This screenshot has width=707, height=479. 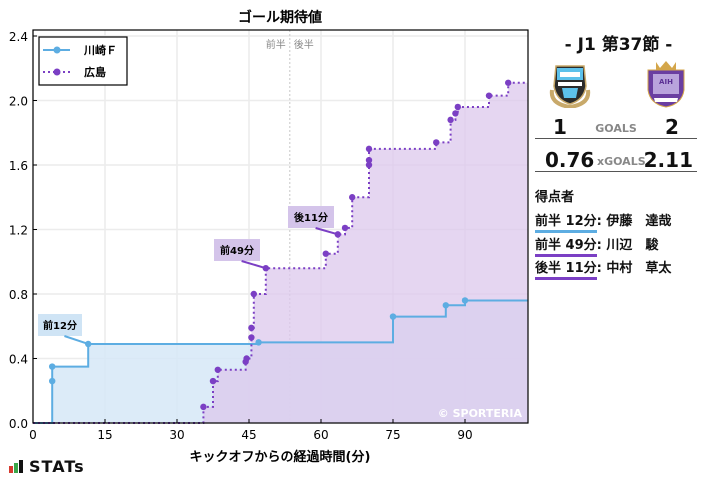 I want to click on y-tick-label: 2.4, so click(x=18, y=37).